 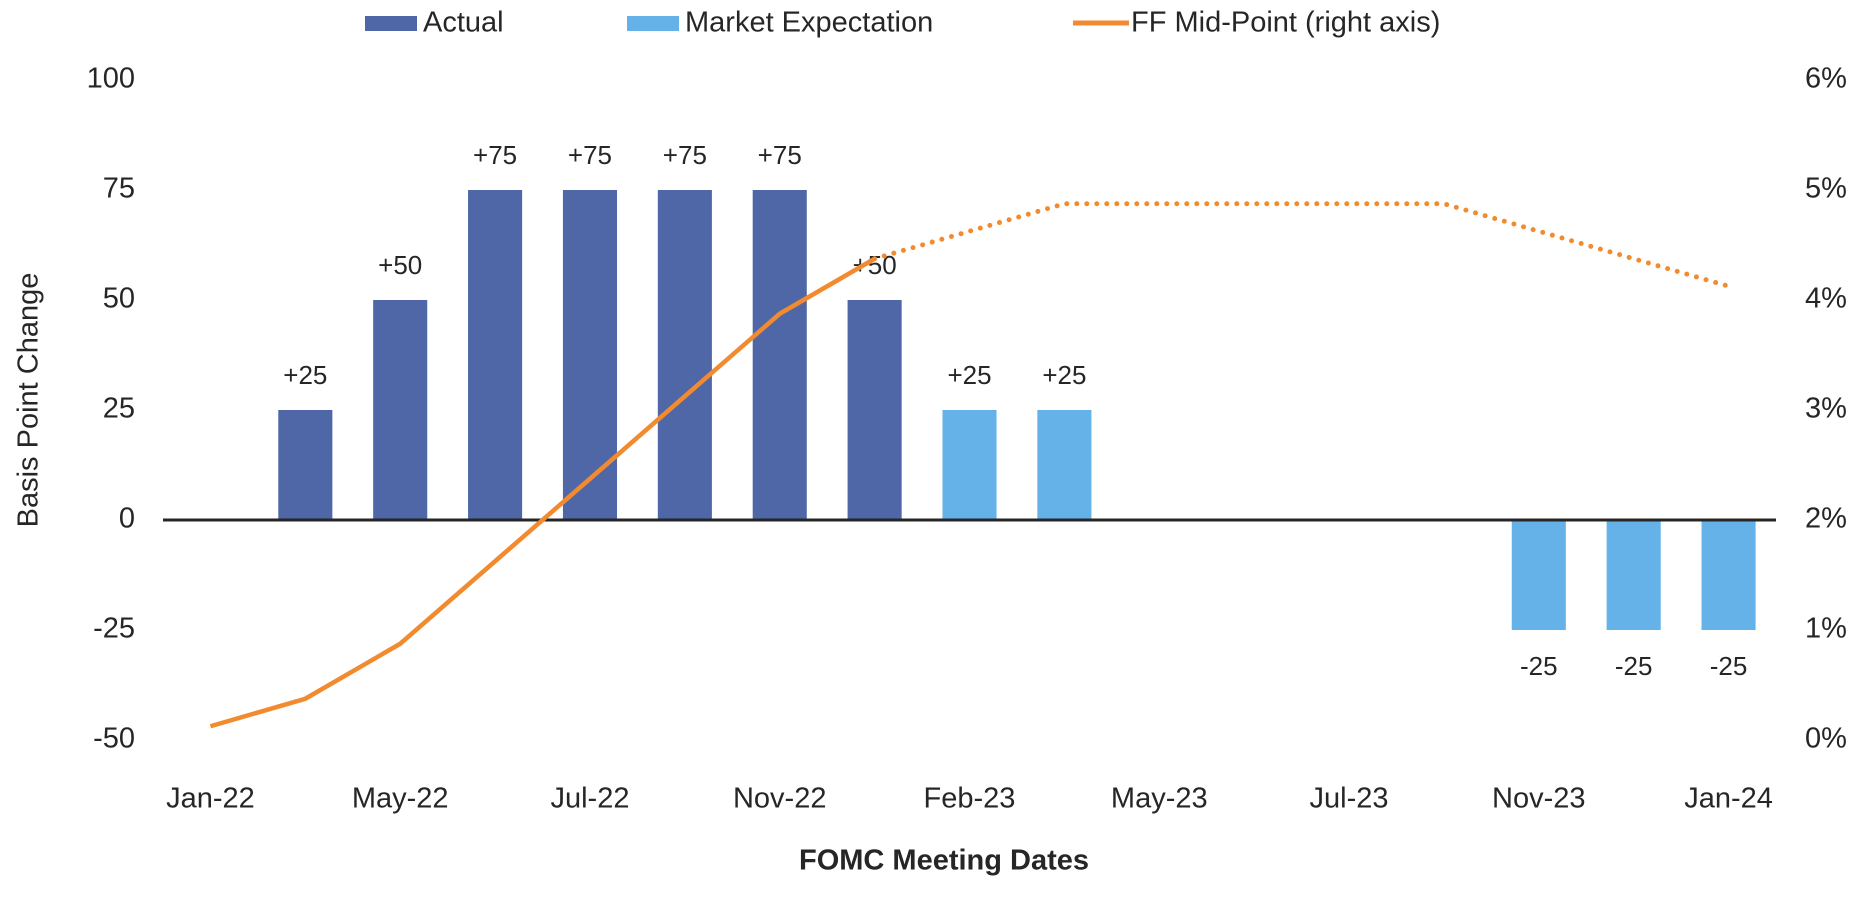 What do you see at coordinates (1285, 23) in the screenshot?
I see `legend-label: FF Mid-Point (right axis)` at bounding box center [1285, 23].